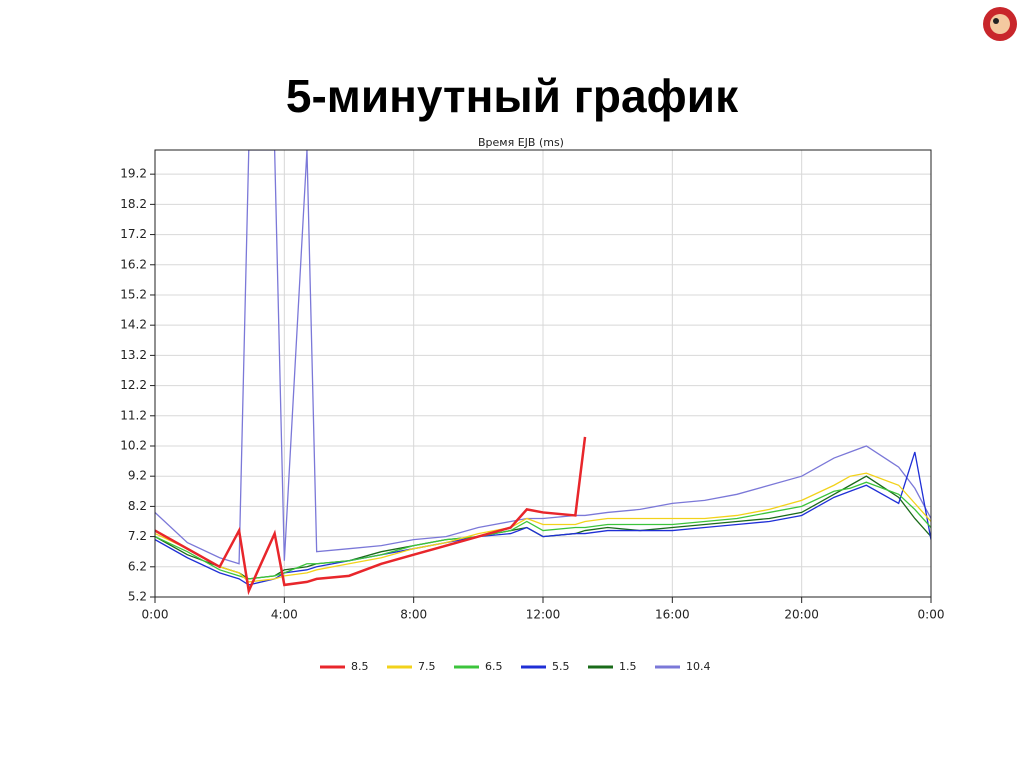 Image resolution: width=1024 pixels, height=768 pixels. What do you see at coordinates (628, 666) in the screenshot?
I see `legend-label: 1.5` at bounding box center [628, 666].